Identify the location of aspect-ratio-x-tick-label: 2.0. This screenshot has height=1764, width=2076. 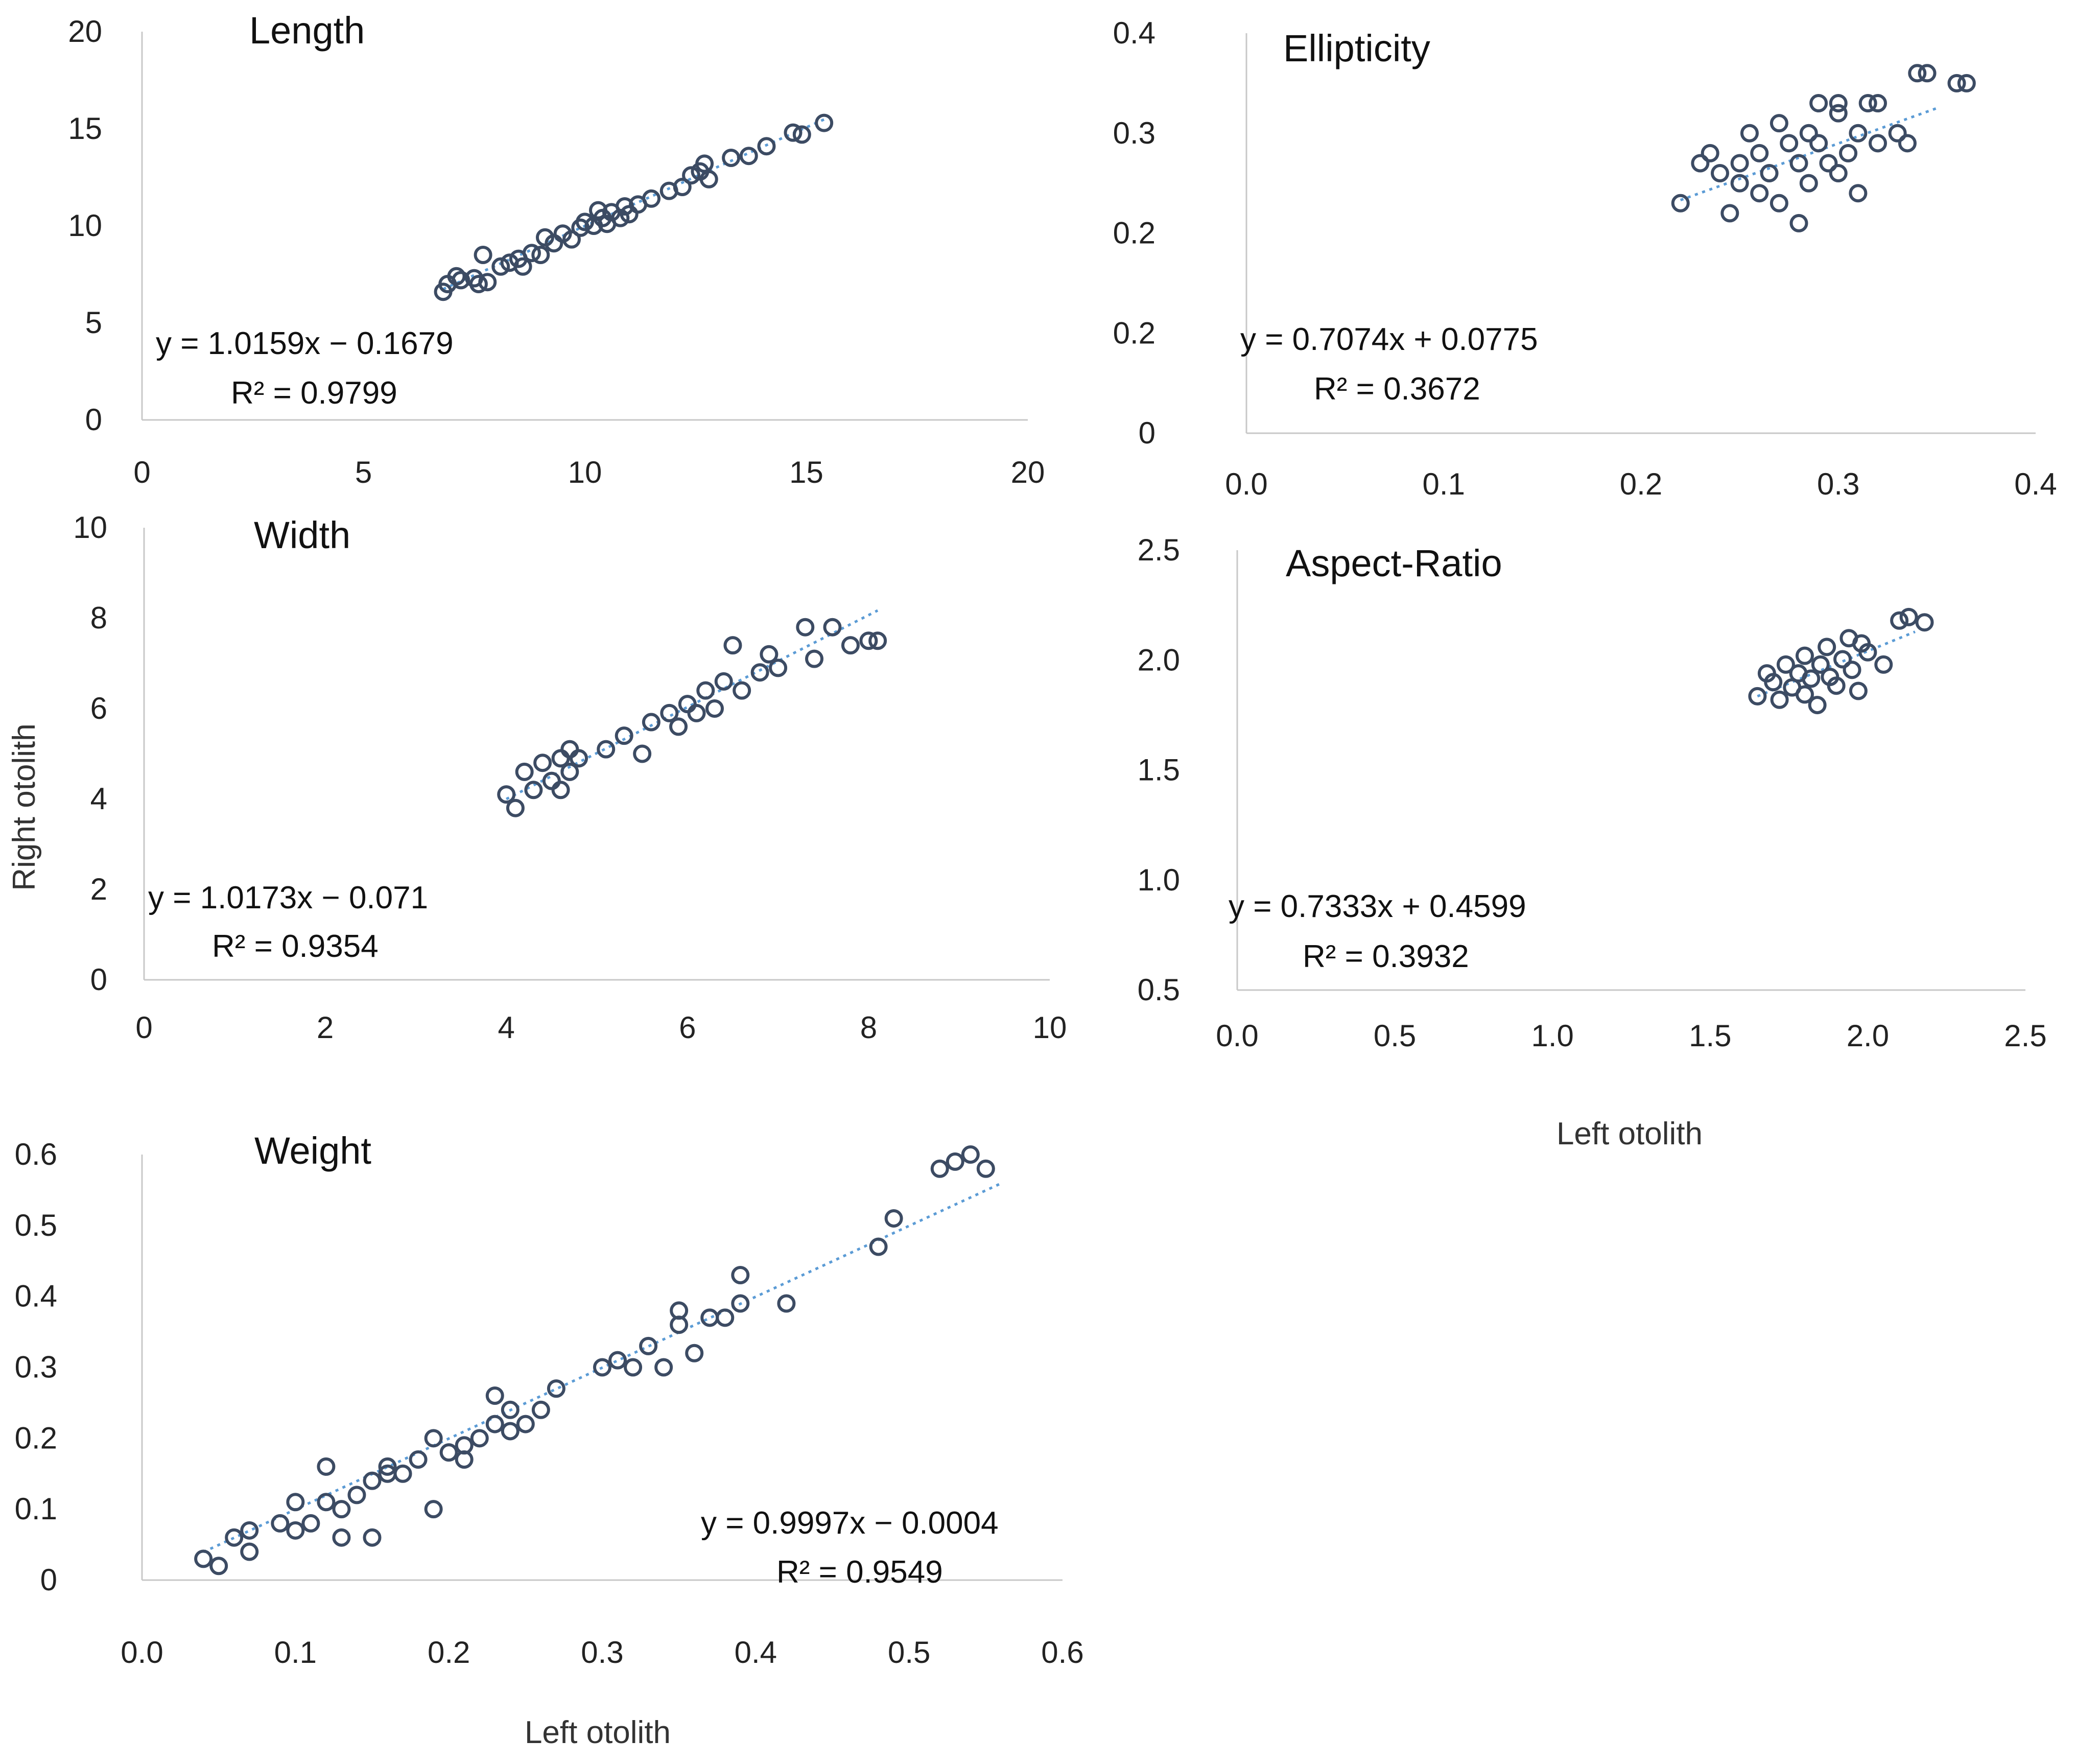
(1868, 1036).